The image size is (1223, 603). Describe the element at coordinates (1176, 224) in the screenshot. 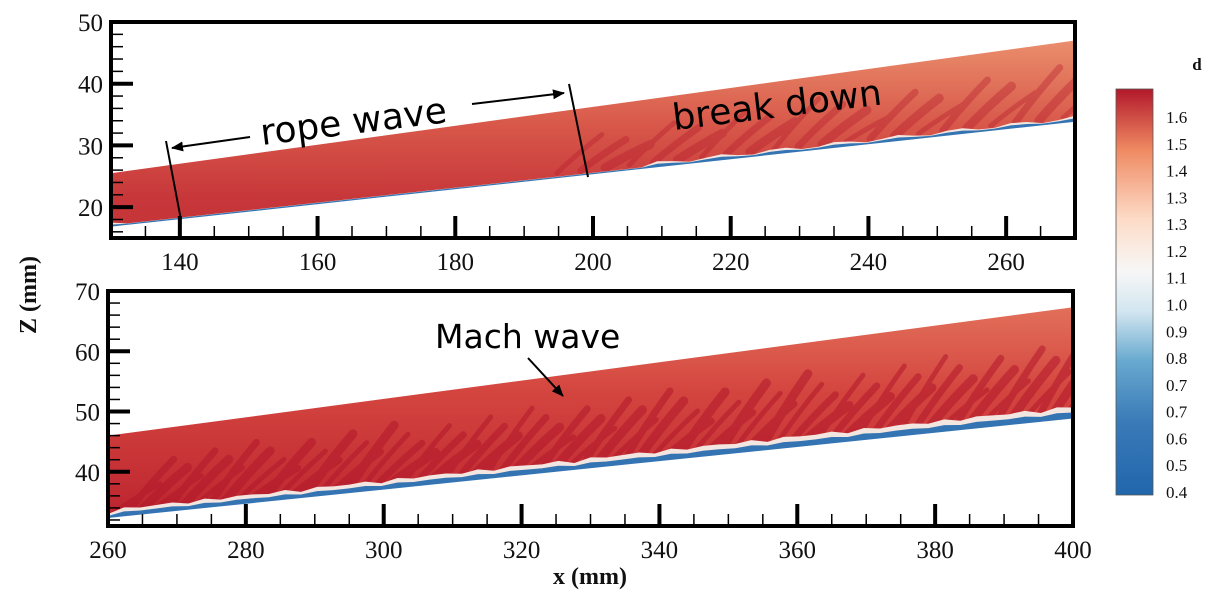

I see `colorbar-label: 1.3` at that location.